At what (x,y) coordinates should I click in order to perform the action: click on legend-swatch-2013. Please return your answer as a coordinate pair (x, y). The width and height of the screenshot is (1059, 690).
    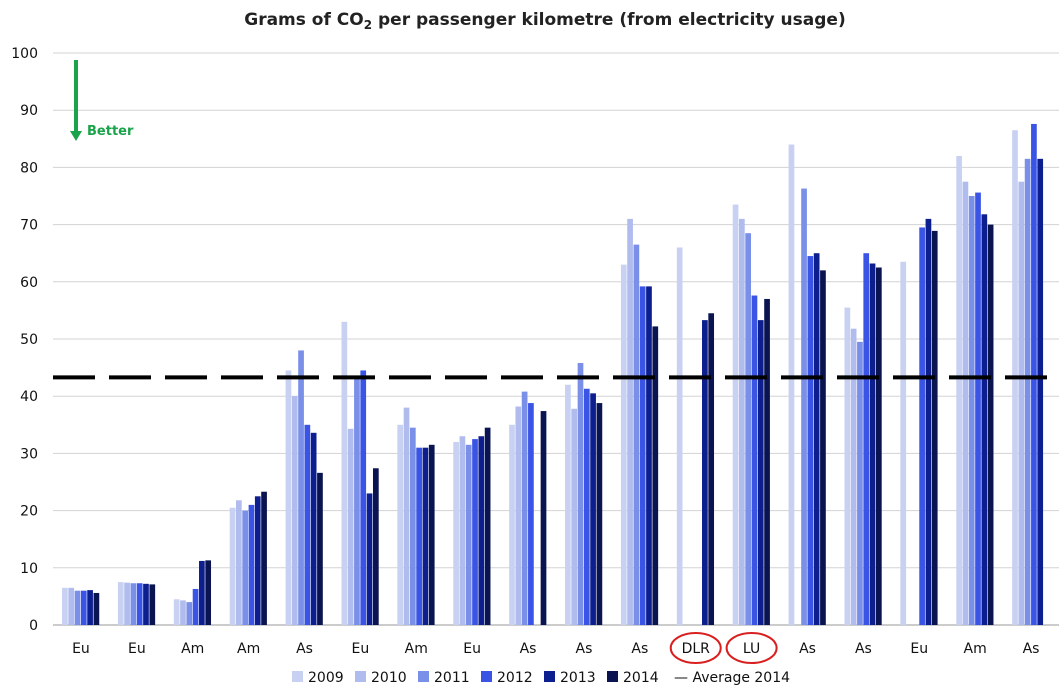
    Looking at the image, I should click on (549, 676).